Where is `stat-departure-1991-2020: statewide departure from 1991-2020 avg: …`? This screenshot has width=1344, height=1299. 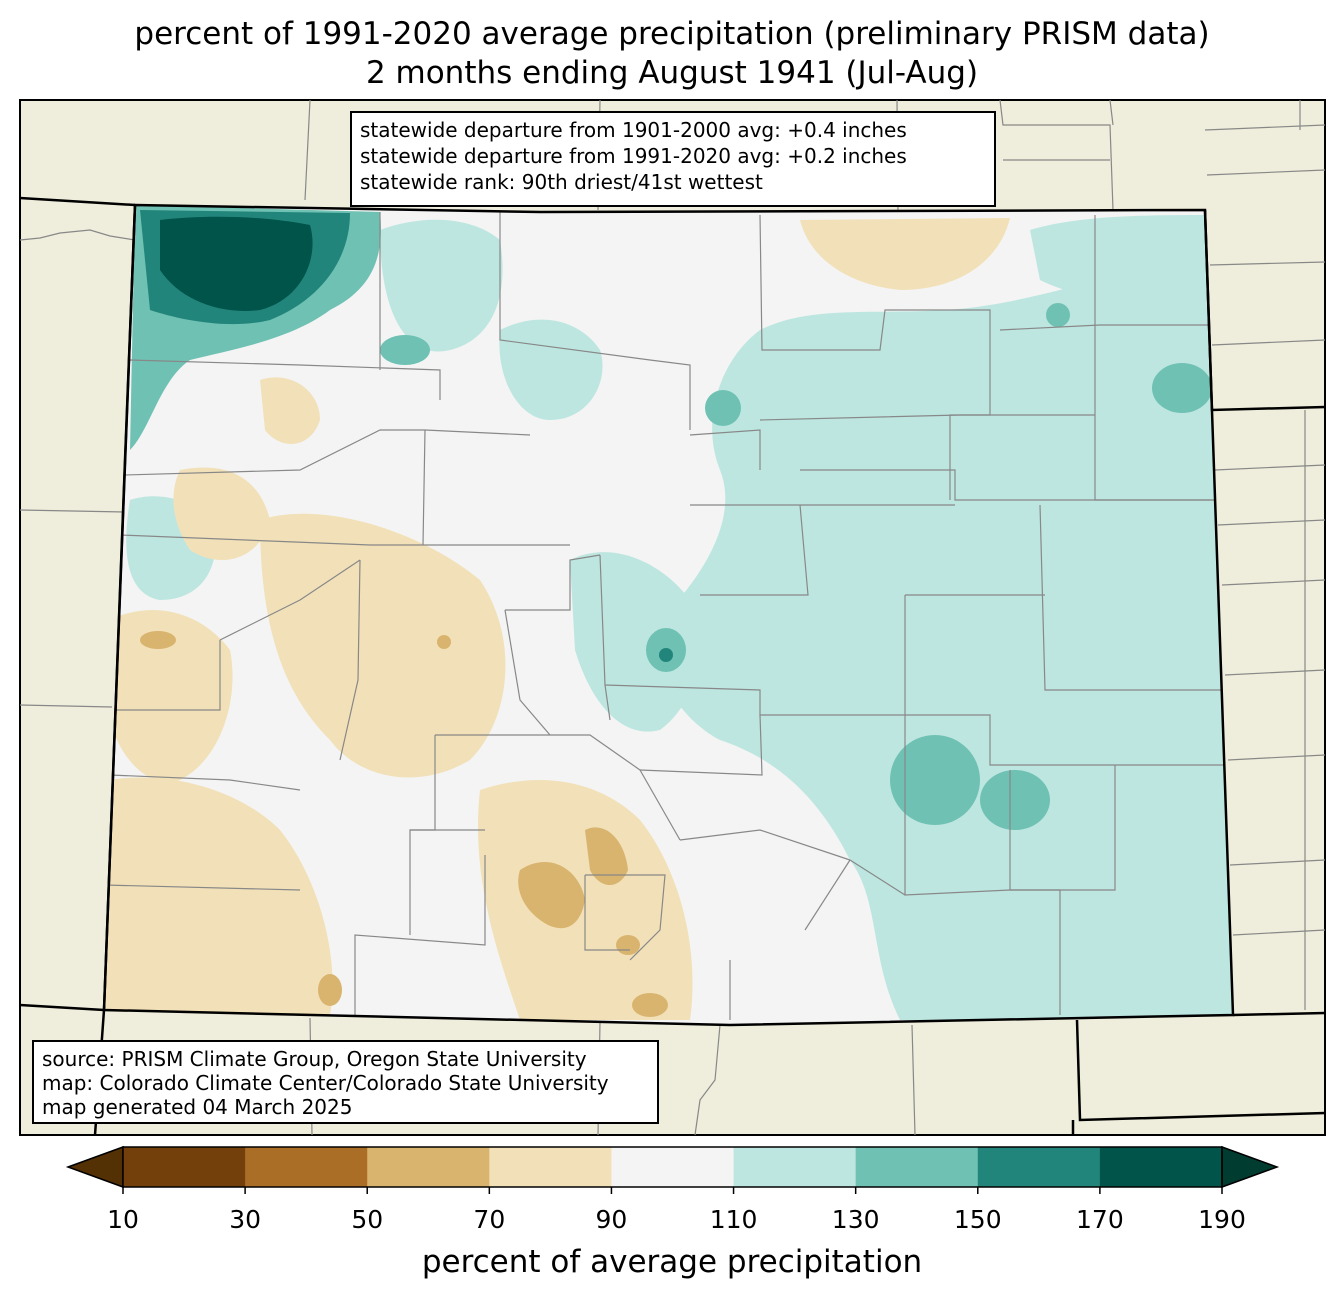
stat-departure-1991-2020: statewide departure from 1991-2020 avg: … is located at coordinates (633, 156).